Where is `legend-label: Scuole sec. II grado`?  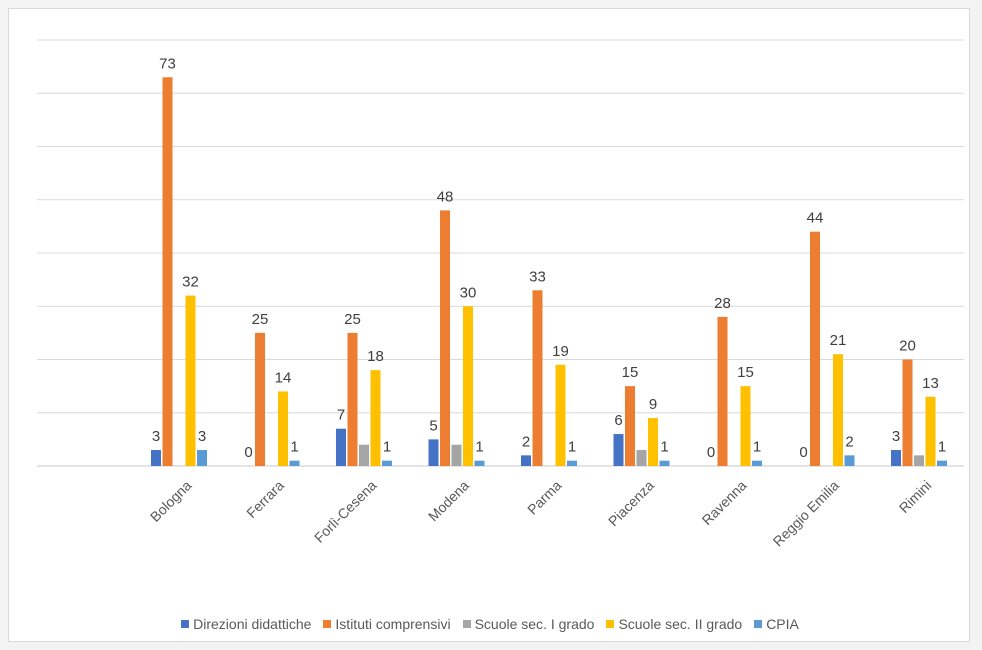 legend-label: Scuole sec. II grado is located at coordinates (680, 624).